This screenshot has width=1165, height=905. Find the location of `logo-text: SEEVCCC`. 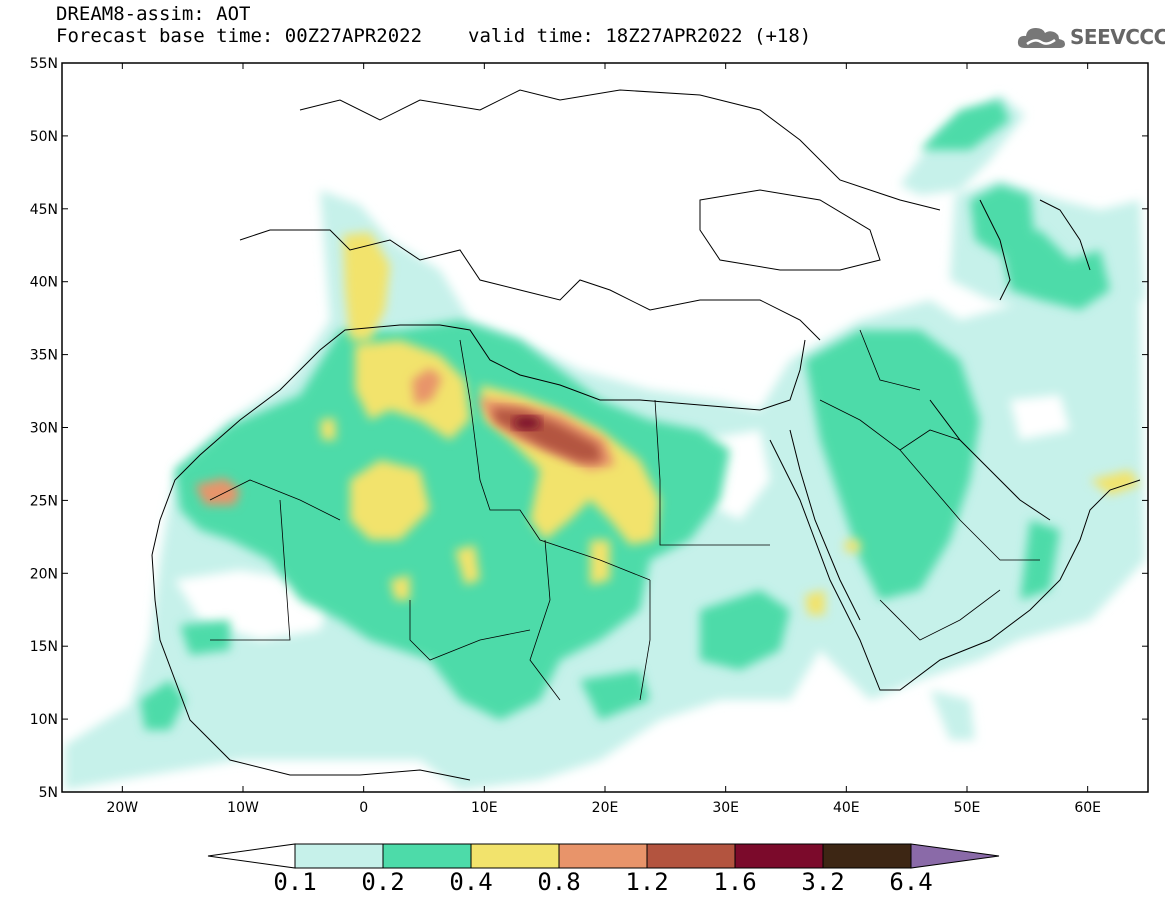

logo-text: SEEVCCC is located at coordinates (1117, 37).